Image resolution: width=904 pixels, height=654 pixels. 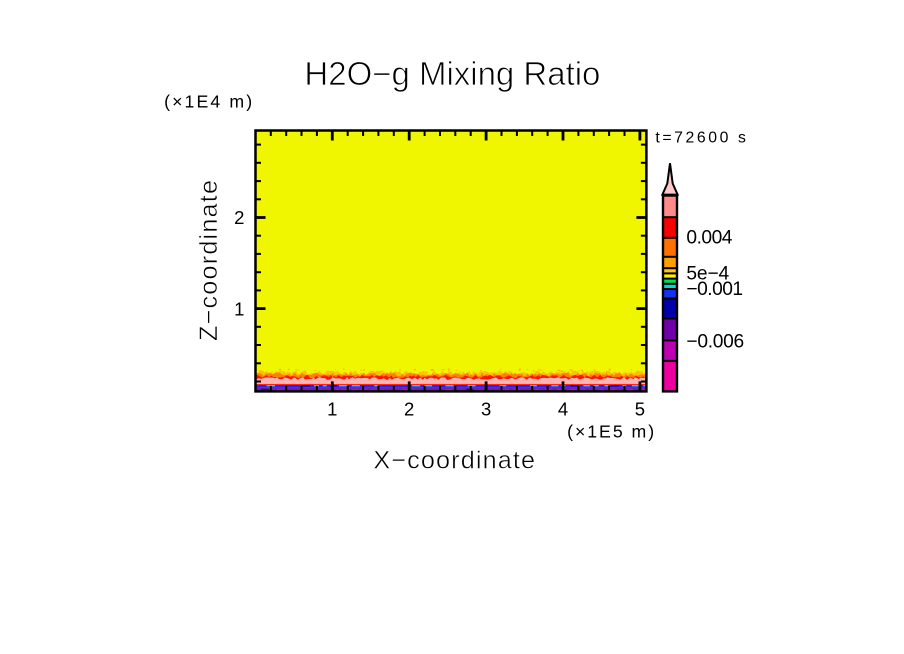 I want to click on svg-text: t=72600 s, so click(x=700, y=138).